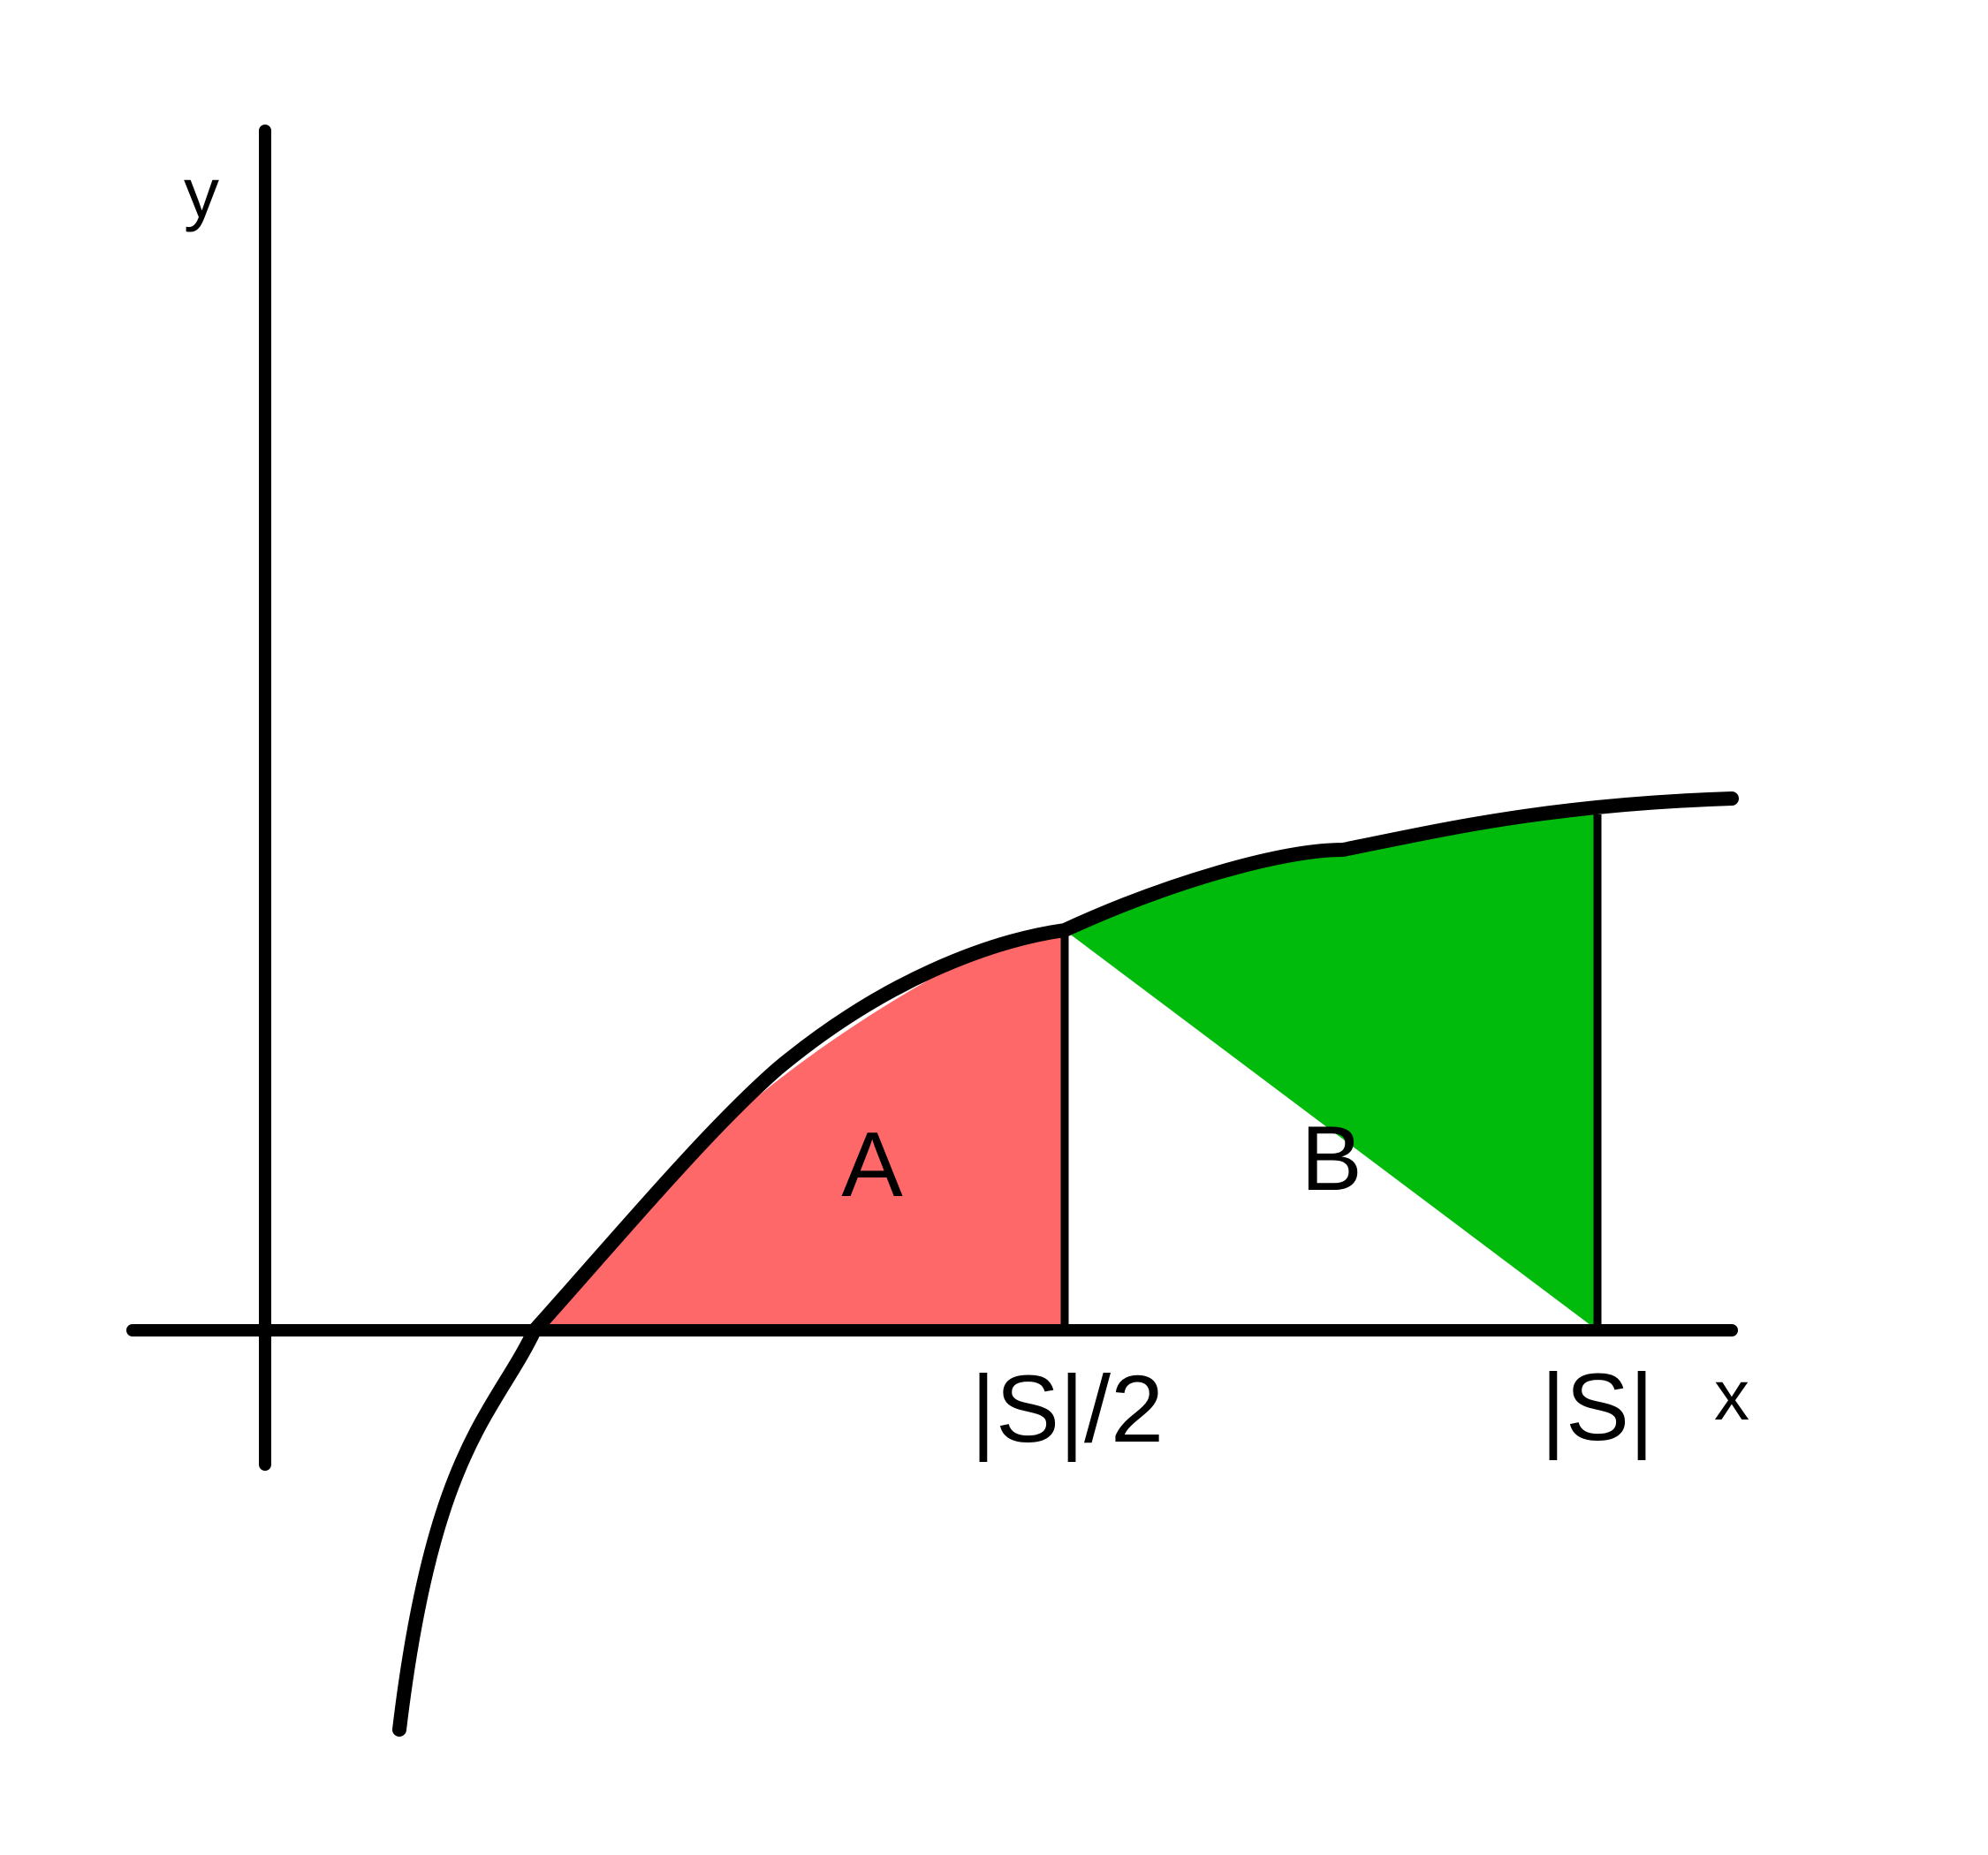 This screenshot has height=1855, width=1988. I want to click on half-tick-label: |S|/2, so click(1067, 1408).